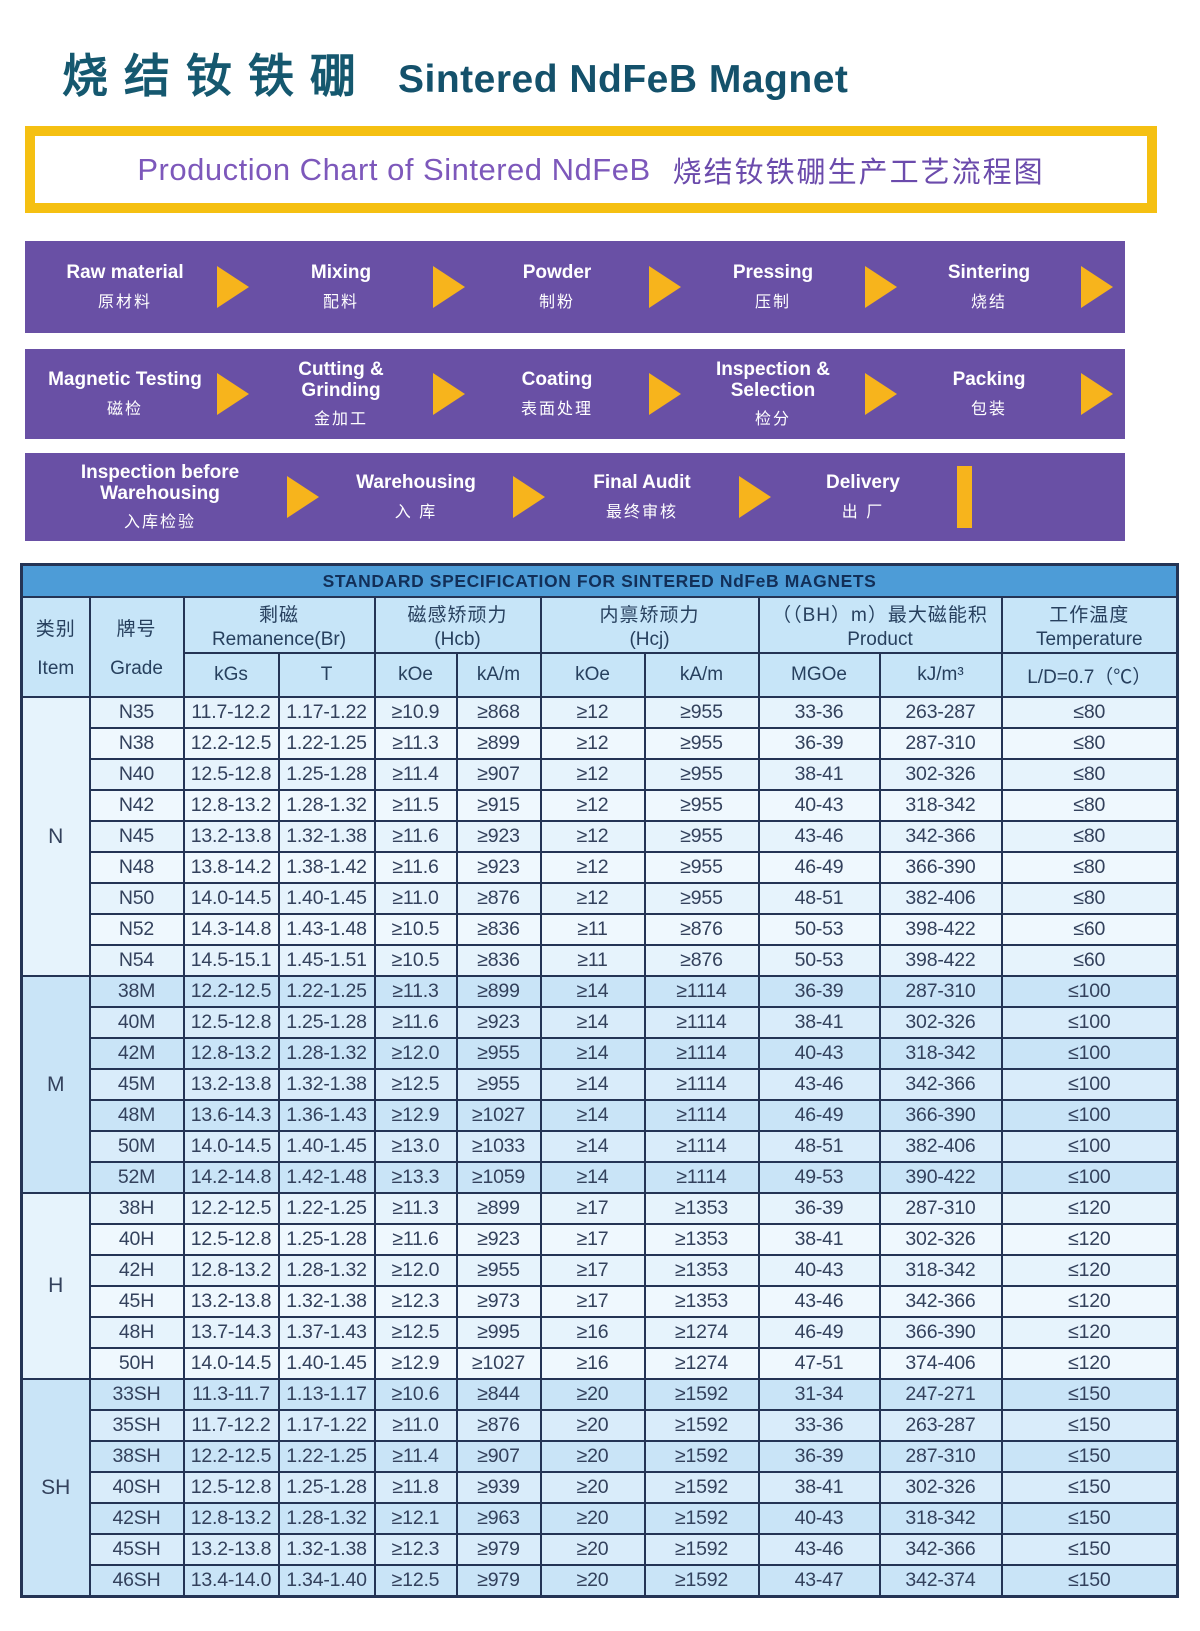 The width and height of the screenshot is (1200, 1631). Describe the element at coordinates (556, 302) in the screenshot. I see `flow-step-label-zh: 制粉` at that location.